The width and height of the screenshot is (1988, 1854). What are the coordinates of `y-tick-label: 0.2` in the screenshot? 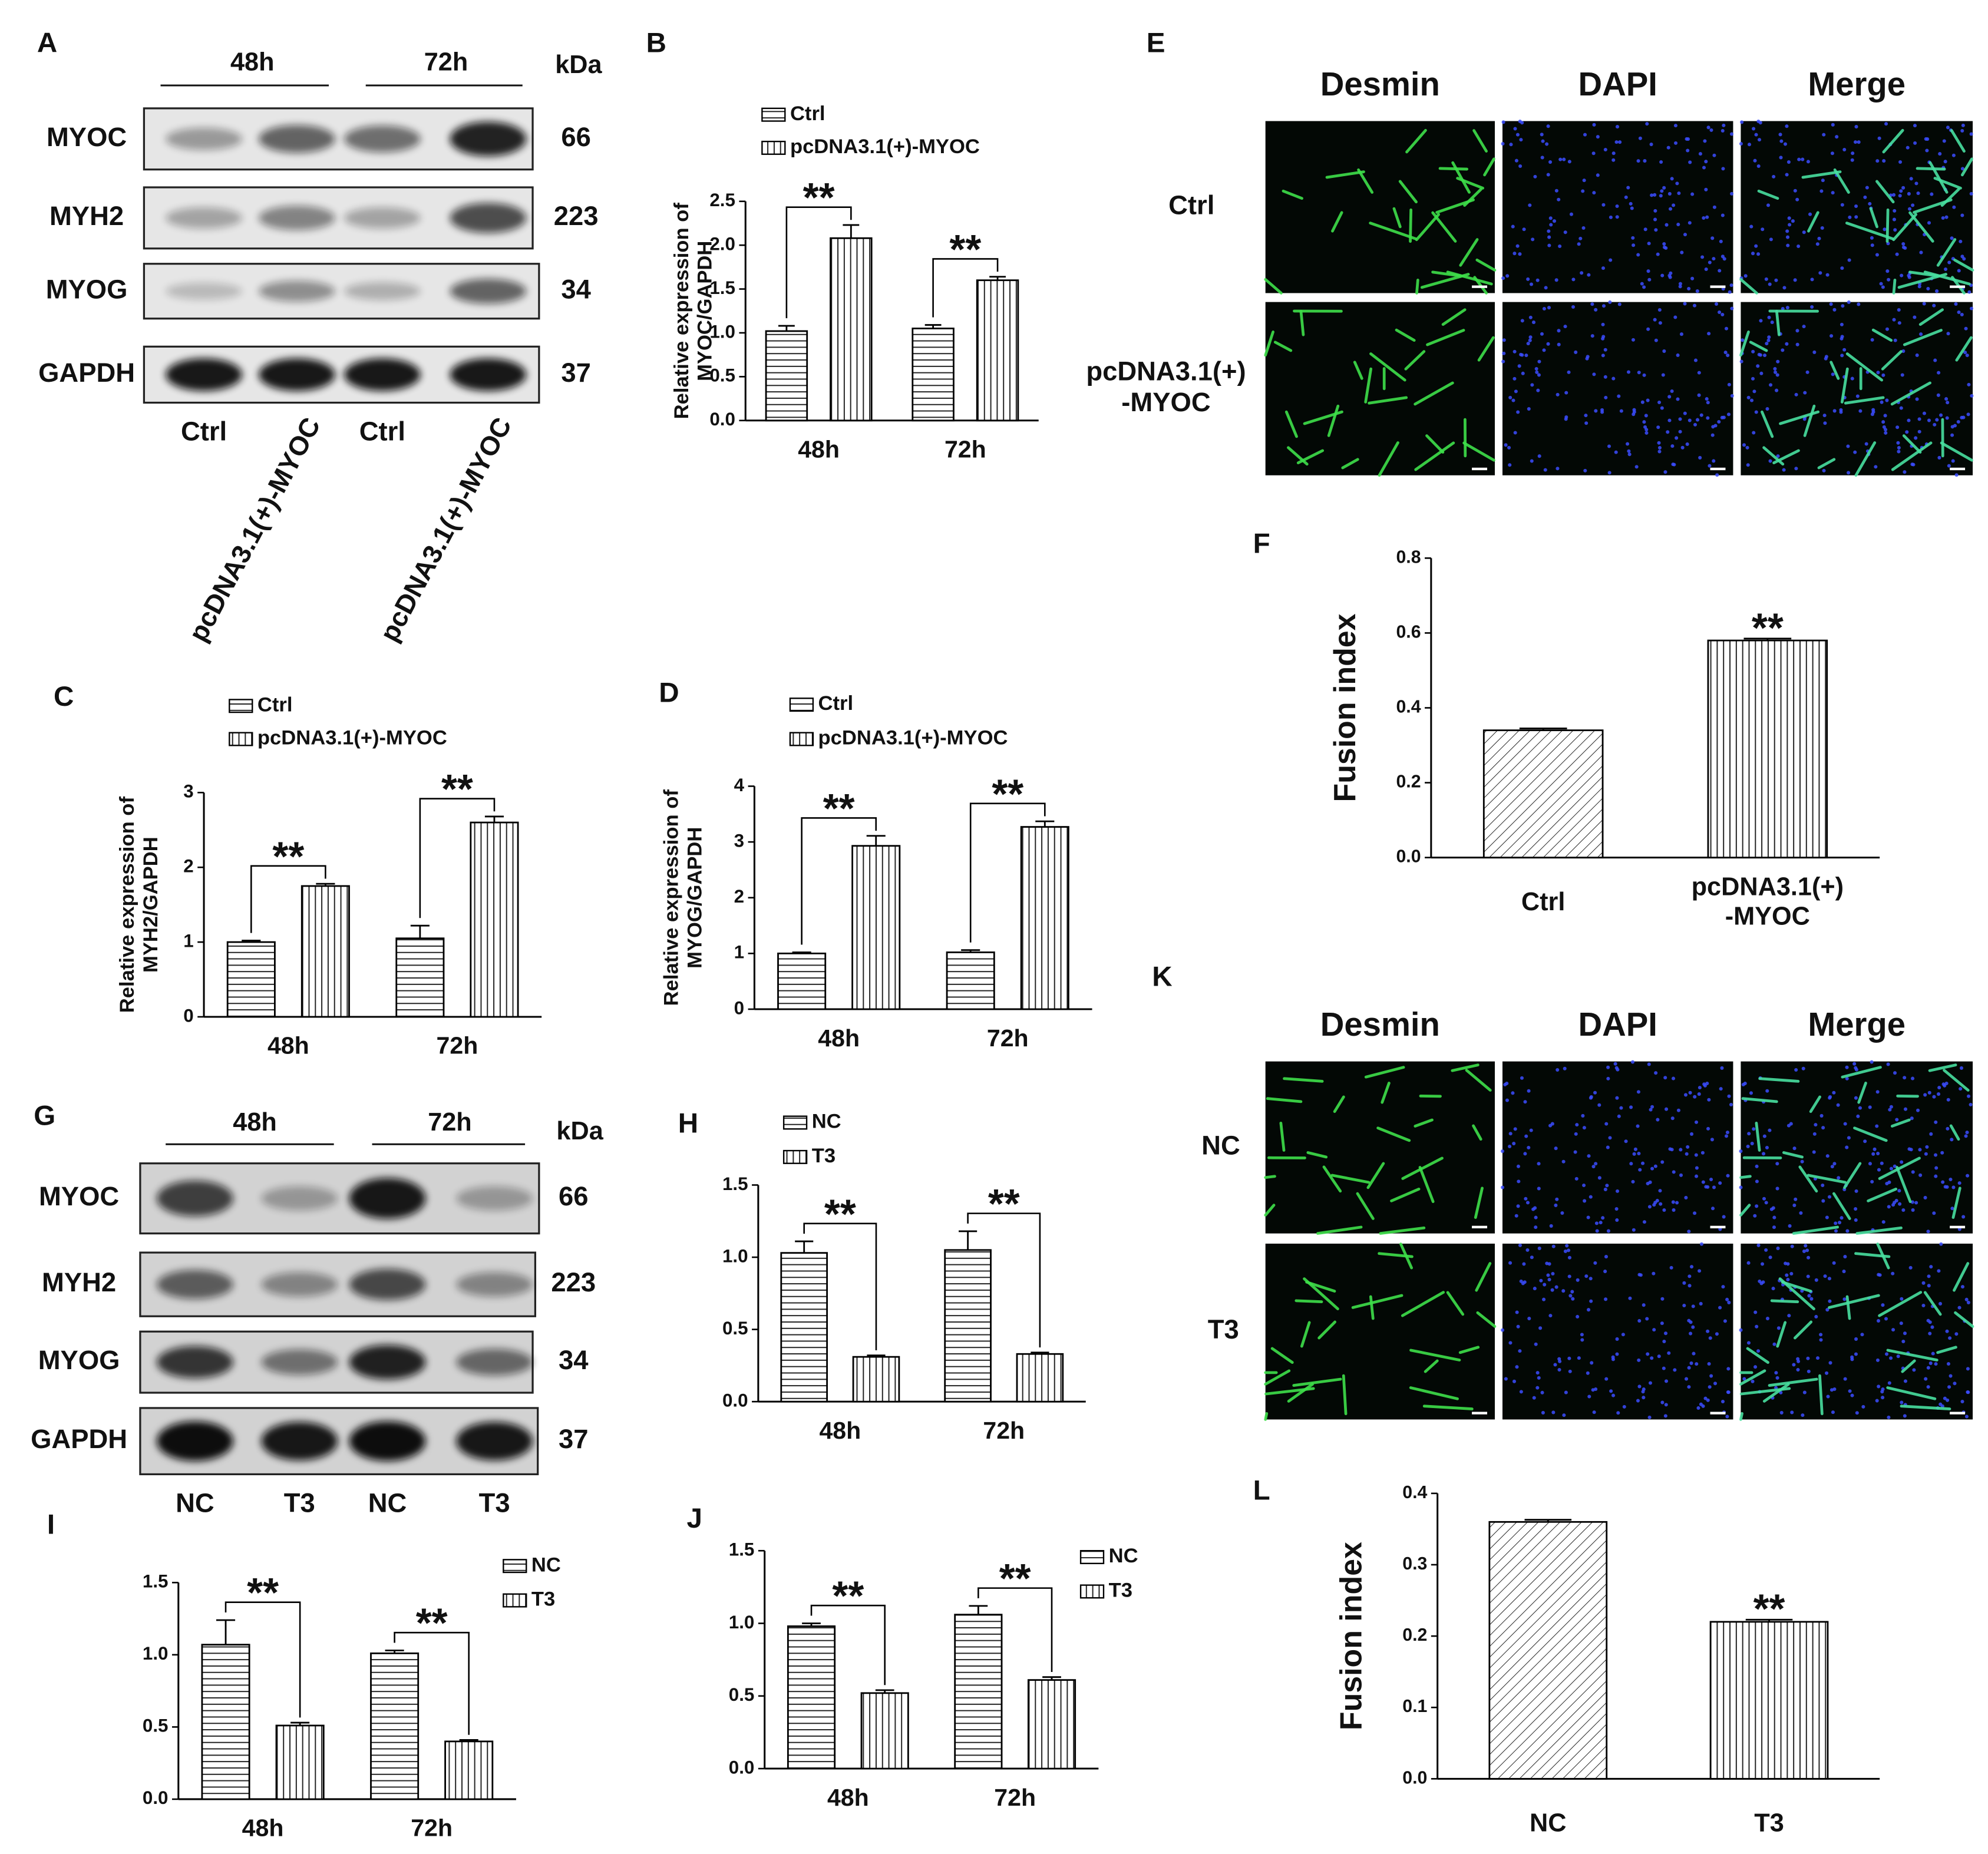 It's located at (1414, 1635).